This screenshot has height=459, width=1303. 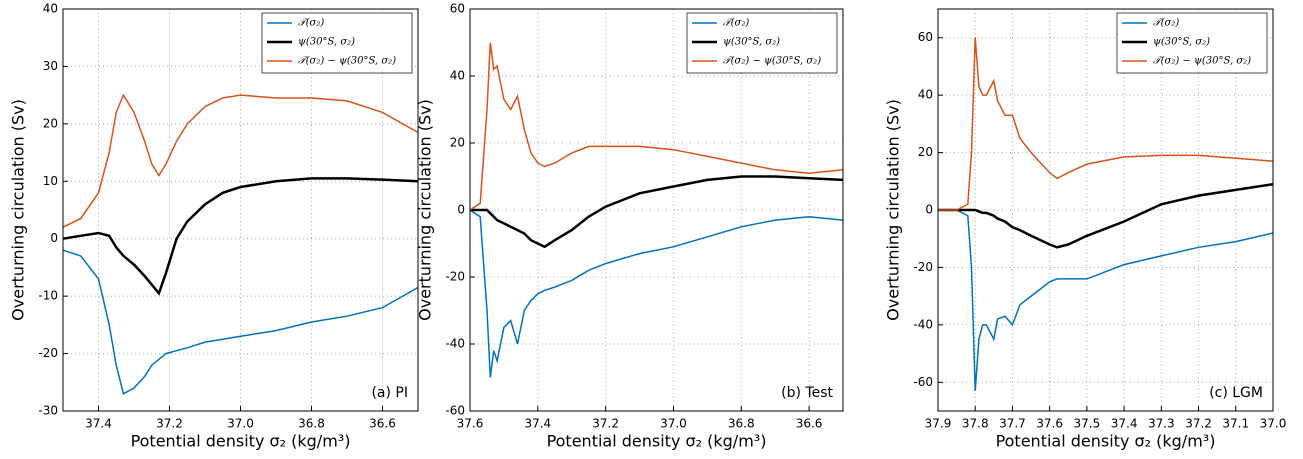 I want to click on y-tick-label: -10, so click(x=48, y=296).